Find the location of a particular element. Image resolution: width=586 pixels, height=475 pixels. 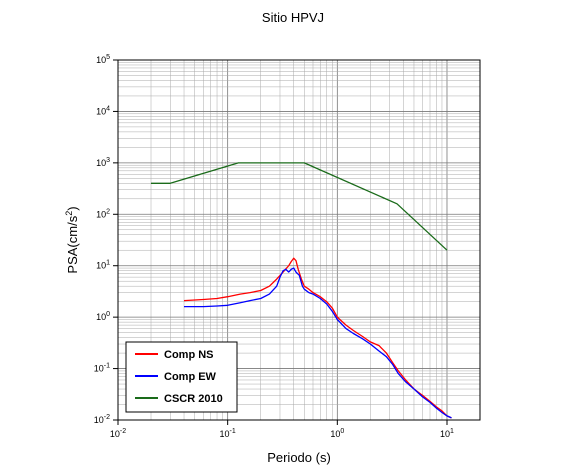

x-tick-exponent: 1 is located at coordinates (452, 431).